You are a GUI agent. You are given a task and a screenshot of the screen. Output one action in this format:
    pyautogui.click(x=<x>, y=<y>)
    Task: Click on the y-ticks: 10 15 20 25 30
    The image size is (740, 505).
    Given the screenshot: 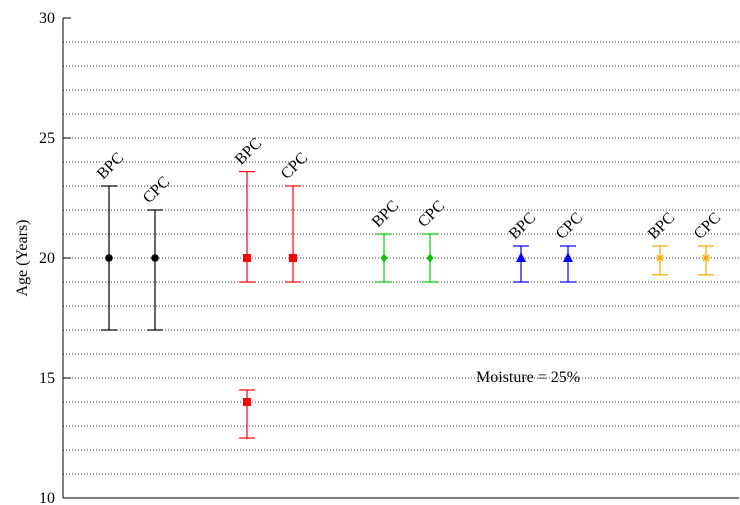 What is the action you would take?
    pyautogui.click(x=55, y=257)
    